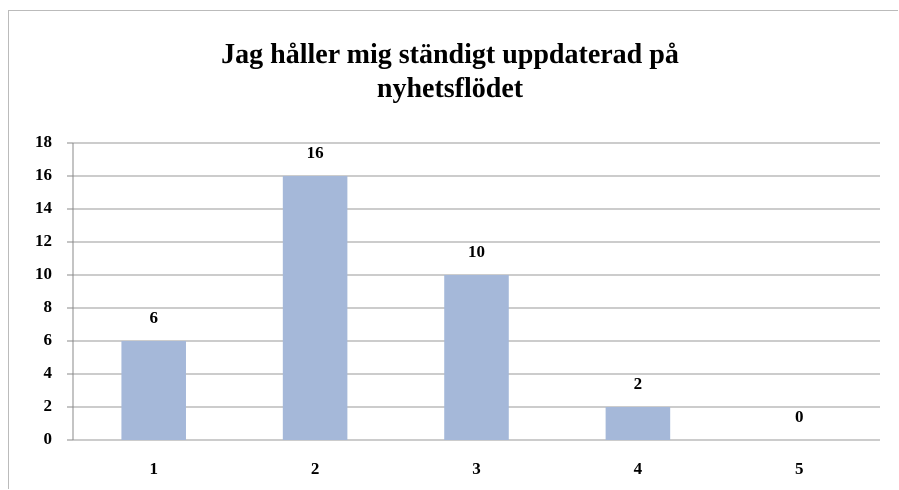 This screenshot has width=899, height=490. What do you see at coordinates (48, 405) in the screenshot?
I see `y-tick-label: 2` at bounding box center [48, 405].